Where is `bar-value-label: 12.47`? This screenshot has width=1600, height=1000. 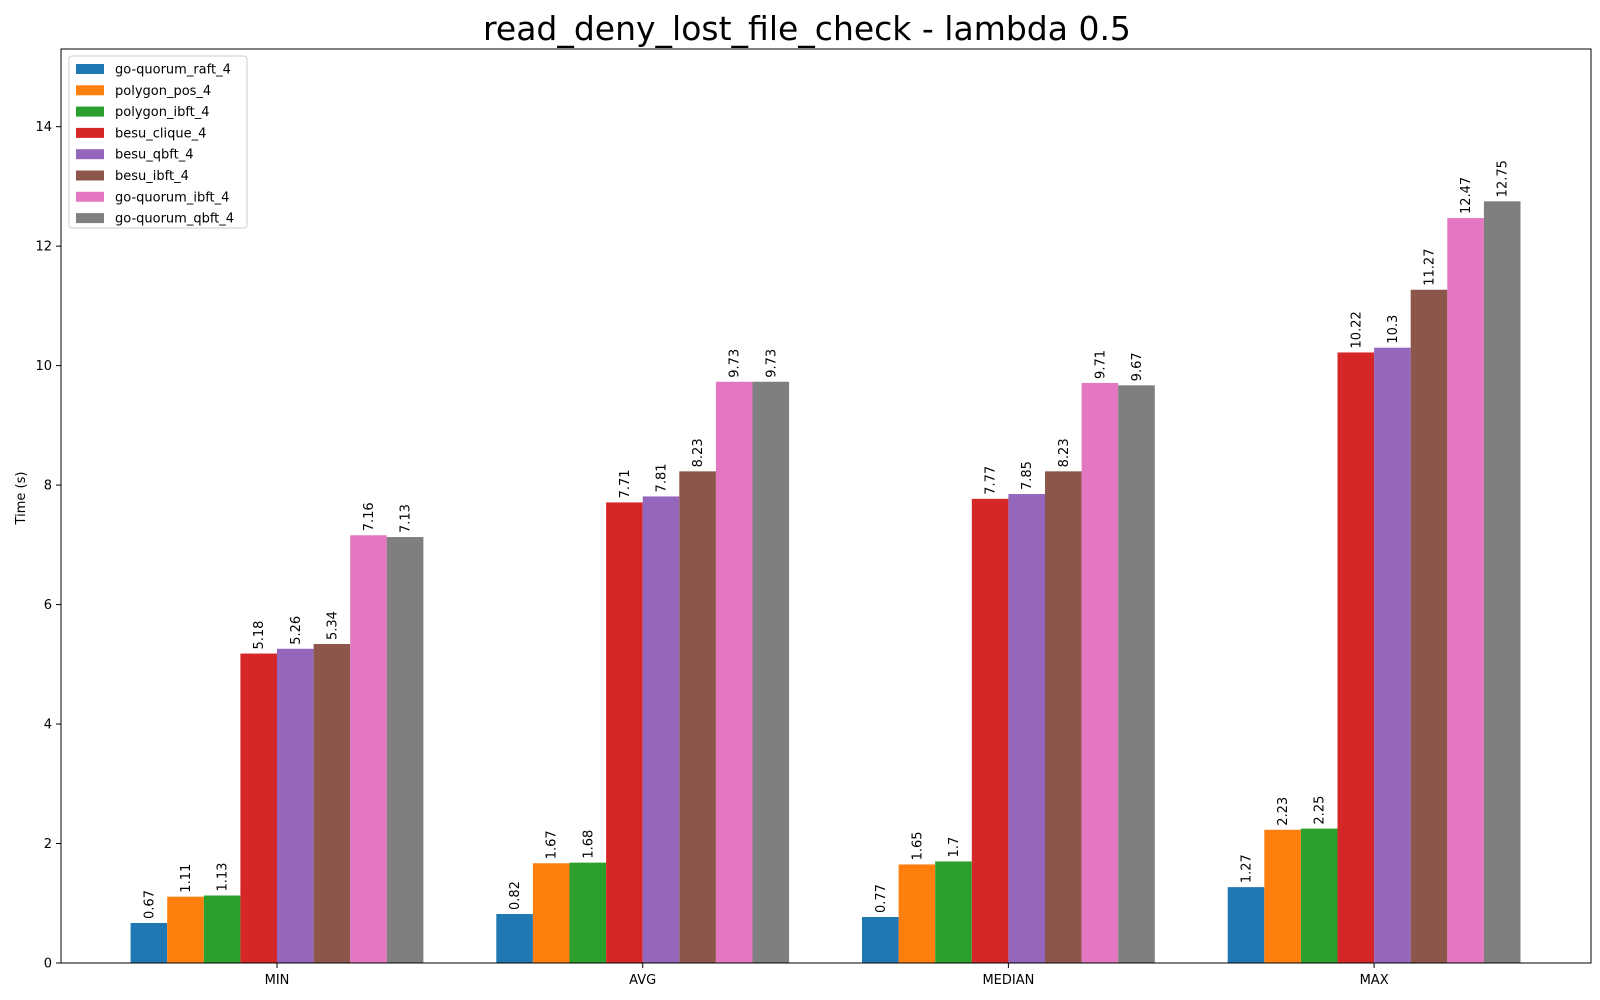 bar-value-label: 12.47 is located at coordinates (1466, 195).